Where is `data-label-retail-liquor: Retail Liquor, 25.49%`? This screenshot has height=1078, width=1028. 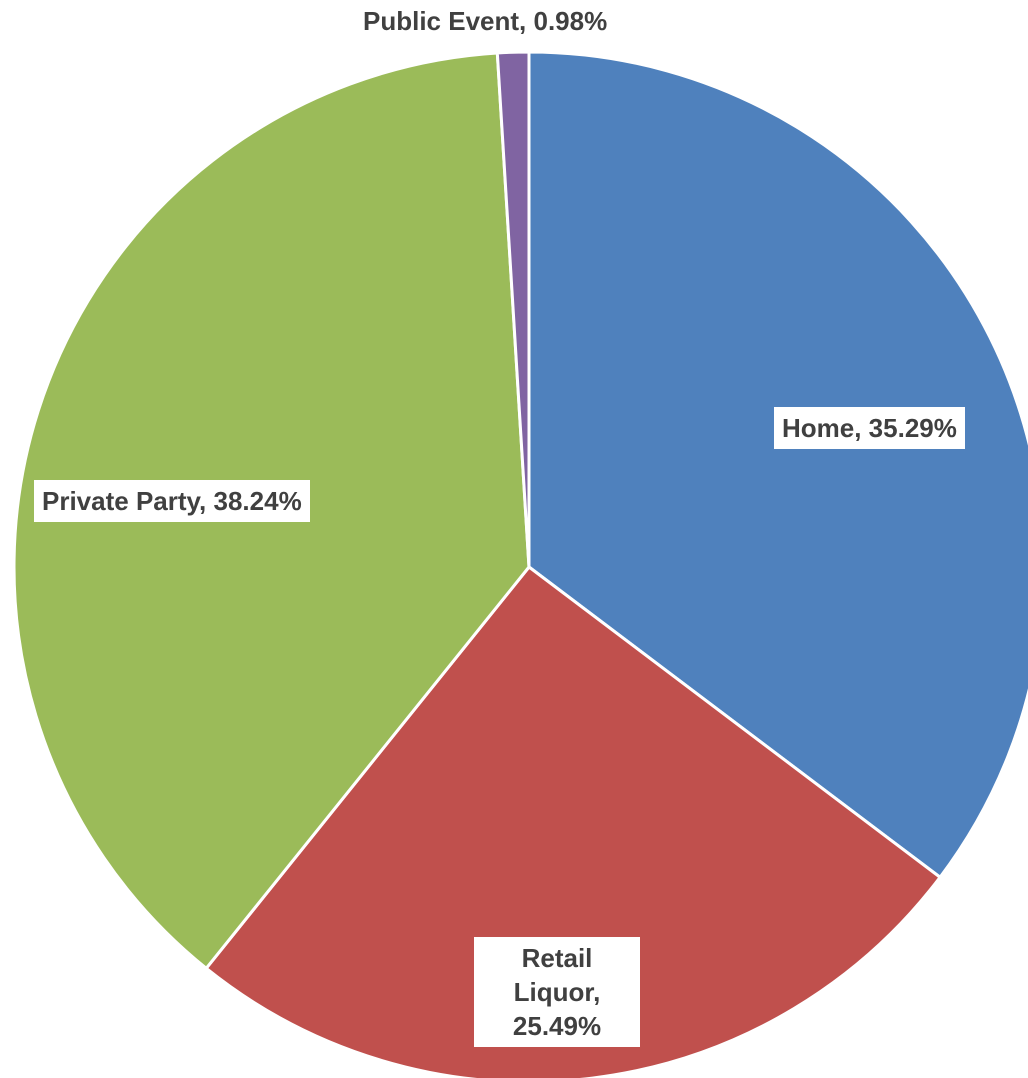 data-label-retail-liquor: Retail Liquor, 25.49% is located at coordinates (557, 992).